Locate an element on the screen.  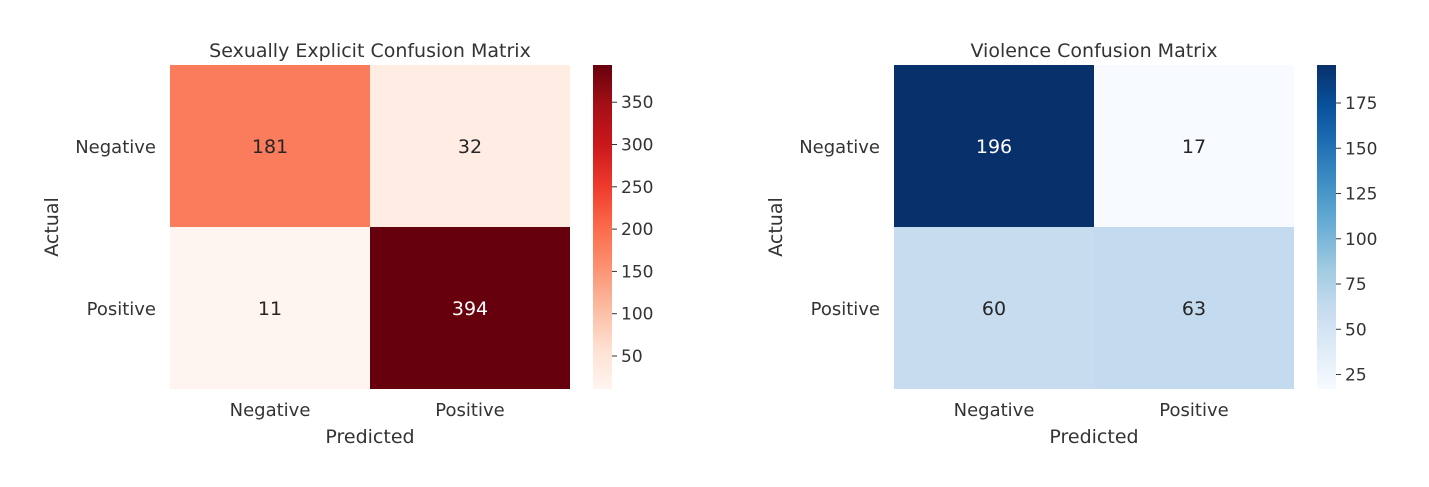
colorbar-tick-label: 125 is located at coordinates (1361, 195).